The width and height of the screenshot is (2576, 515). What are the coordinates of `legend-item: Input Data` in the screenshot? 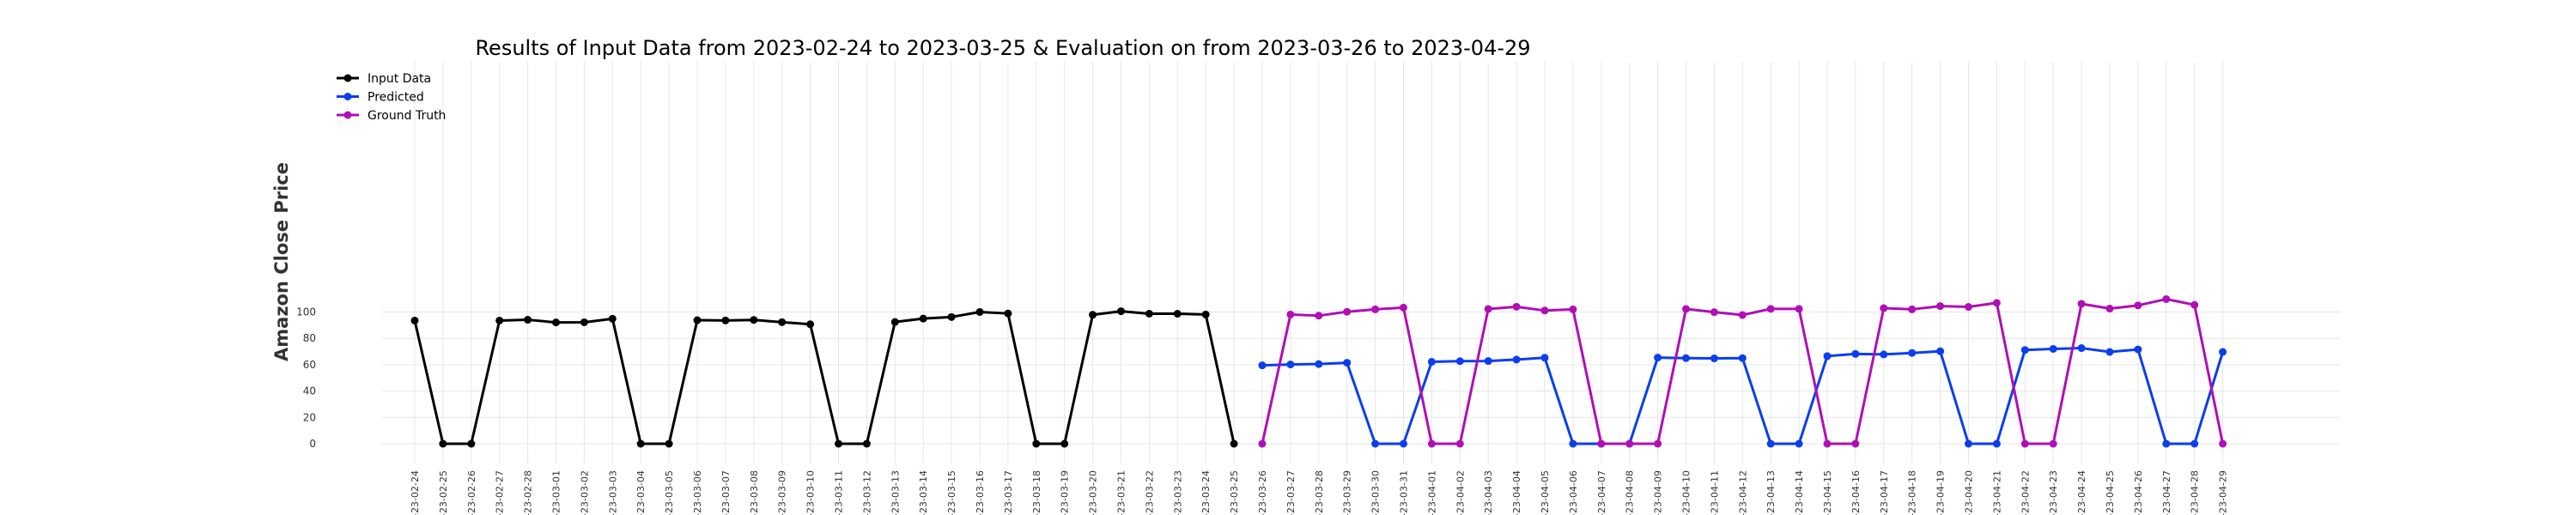 It's located at (384, 79).